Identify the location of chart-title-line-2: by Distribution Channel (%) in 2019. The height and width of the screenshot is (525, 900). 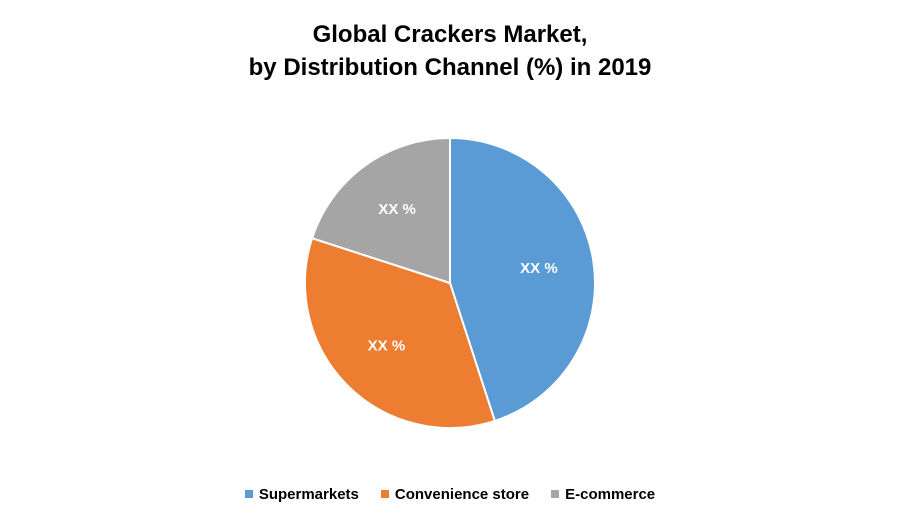
(450, 67).